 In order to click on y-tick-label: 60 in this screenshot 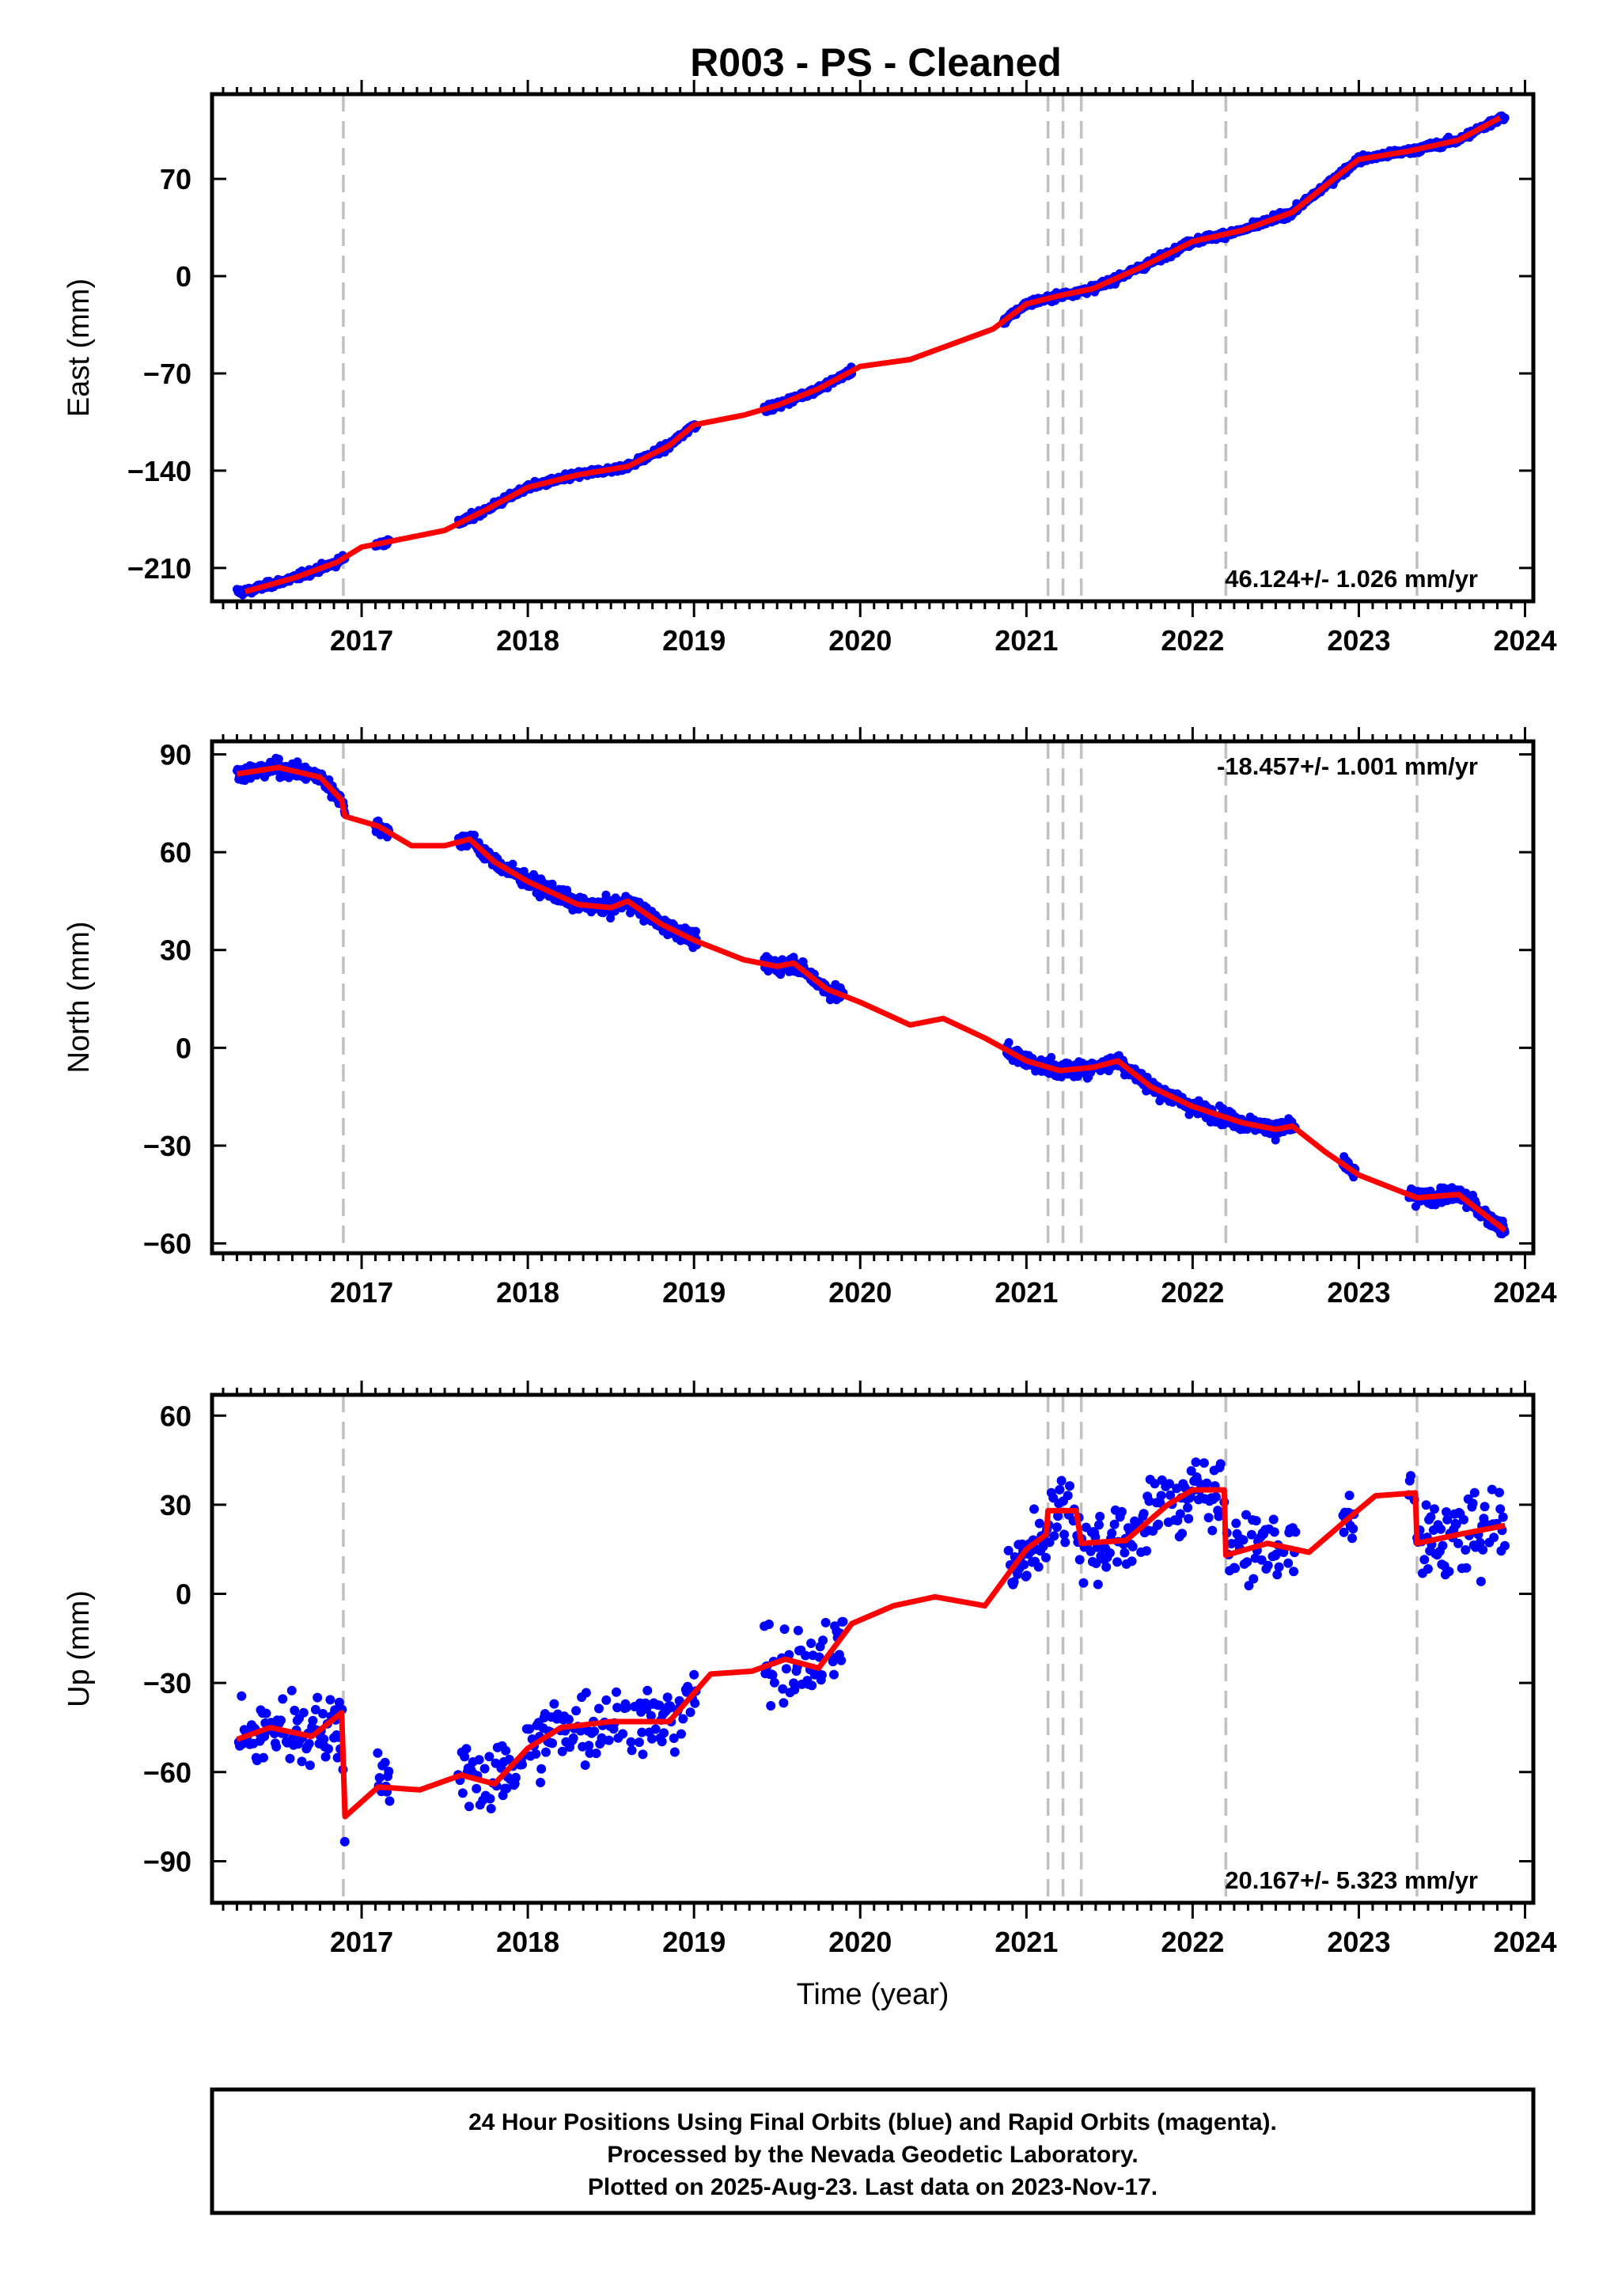, I will do `click(175, 852)`.